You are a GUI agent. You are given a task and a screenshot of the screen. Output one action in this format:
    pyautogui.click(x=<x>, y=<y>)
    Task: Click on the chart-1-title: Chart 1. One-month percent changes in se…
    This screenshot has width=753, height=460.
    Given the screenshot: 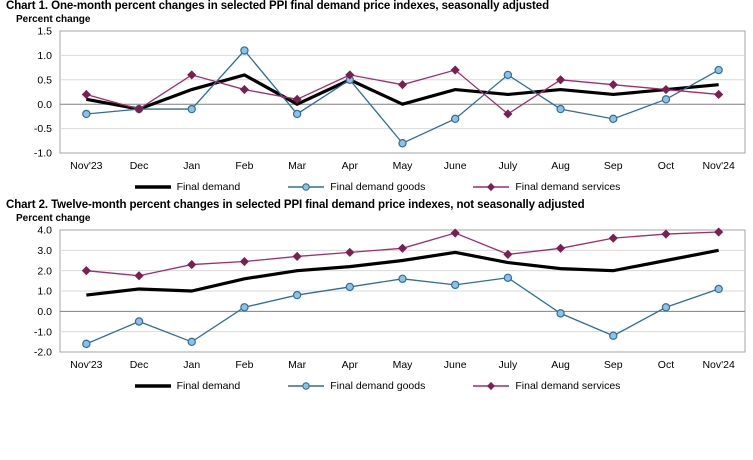 What is the action you would take?
    pyautogui.click(x=278, y=6)
    